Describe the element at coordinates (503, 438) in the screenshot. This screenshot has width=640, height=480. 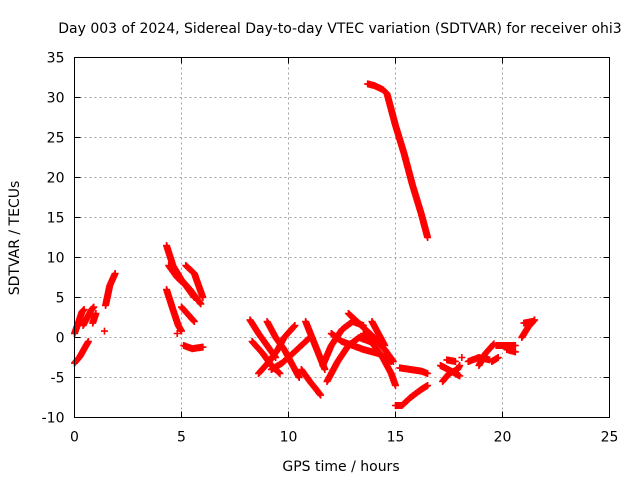
I see `x-tick-label: 20` at that location.